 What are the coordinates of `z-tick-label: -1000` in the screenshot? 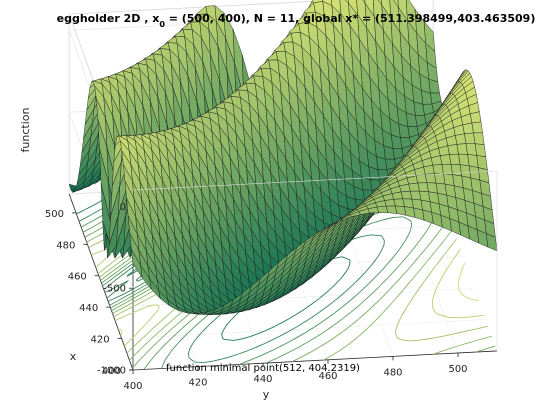 It's located at (111, 371).